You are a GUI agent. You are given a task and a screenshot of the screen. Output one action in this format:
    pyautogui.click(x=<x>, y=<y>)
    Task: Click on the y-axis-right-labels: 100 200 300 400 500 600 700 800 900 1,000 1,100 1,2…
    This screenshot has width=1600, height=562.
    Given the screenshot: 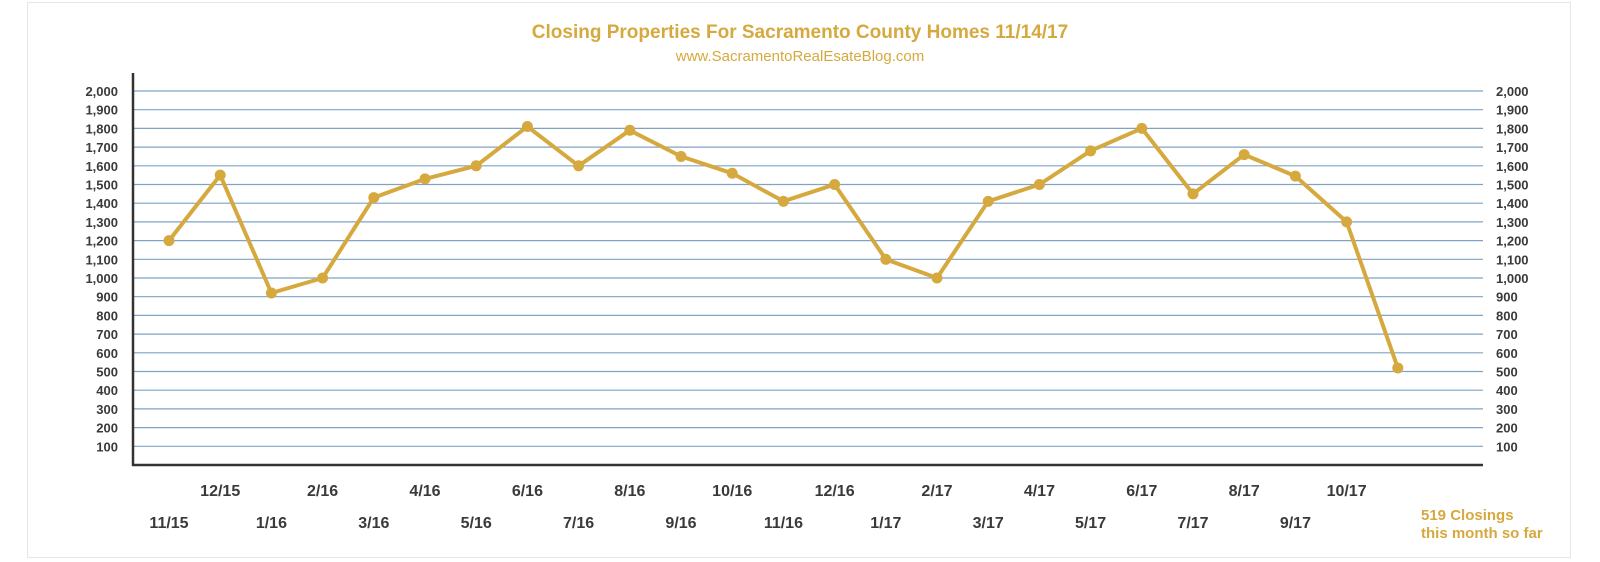 What is the action you would take?
    pyautogui.click(x=1512, y=269)
    